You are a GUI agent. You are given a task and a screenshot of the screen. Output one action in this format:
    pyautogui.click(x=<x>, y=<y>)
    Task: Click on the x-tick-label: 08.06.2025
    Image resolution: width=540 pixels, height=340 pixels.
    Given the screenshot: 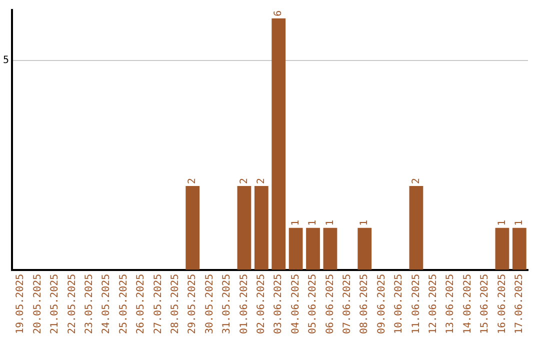 What is the action you would take?
    pyautogui.click(x=364, y=304)
    